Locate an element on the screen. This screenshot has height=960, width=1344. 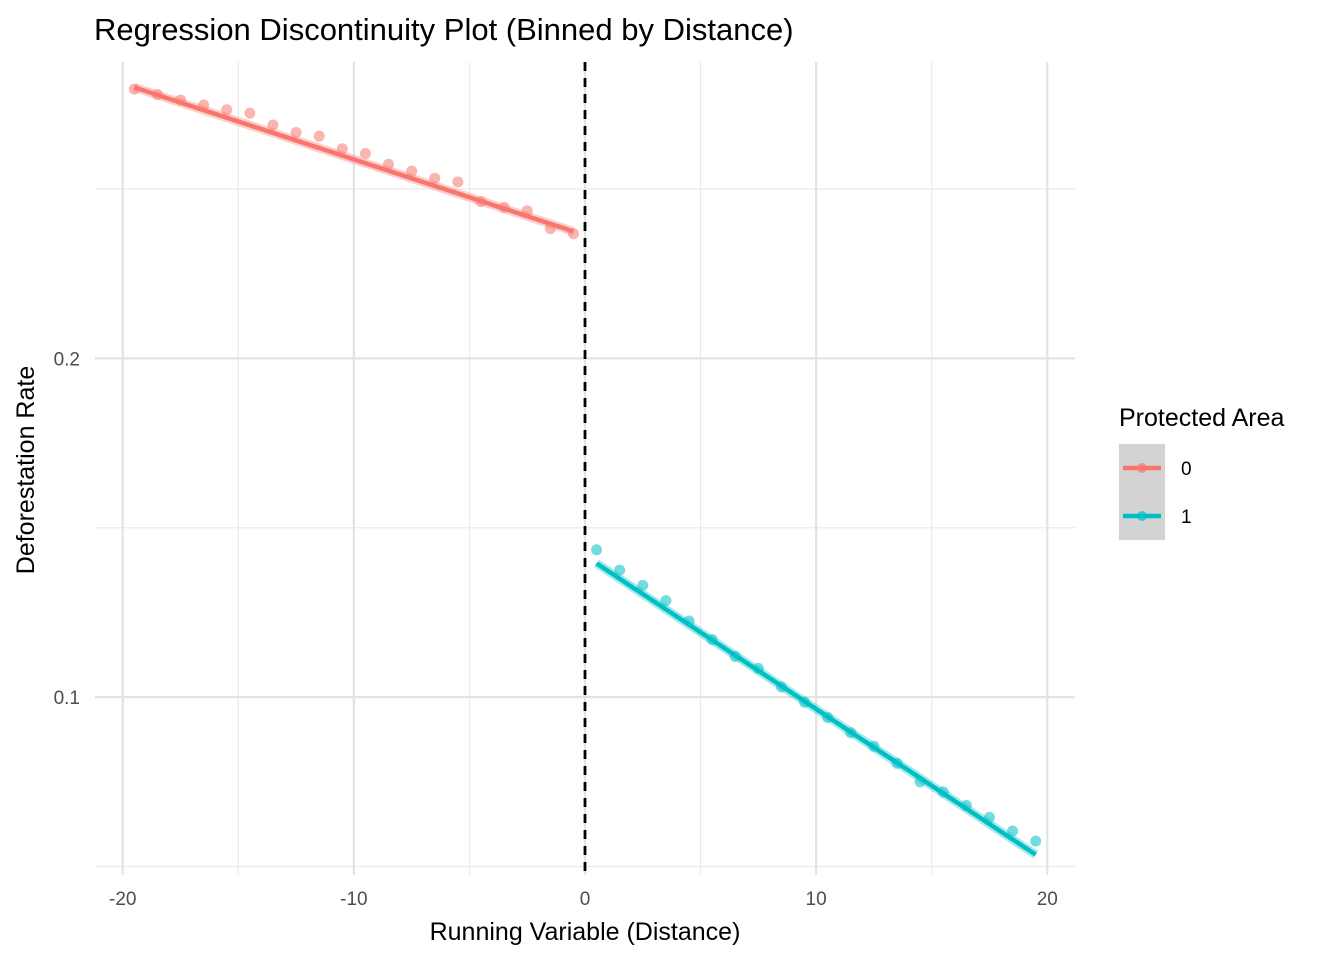
legend-item-1: 1 is located at coordinates (1155, 516).